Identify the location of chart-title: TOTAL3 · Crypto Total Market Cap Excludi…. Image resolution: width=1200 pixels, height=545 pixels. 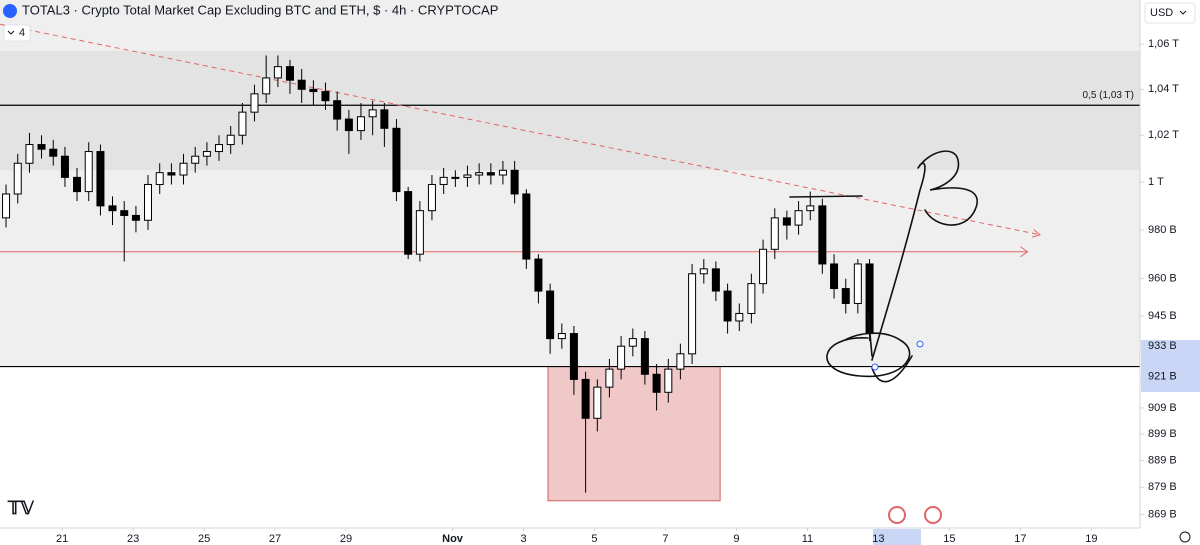
(260, 9).